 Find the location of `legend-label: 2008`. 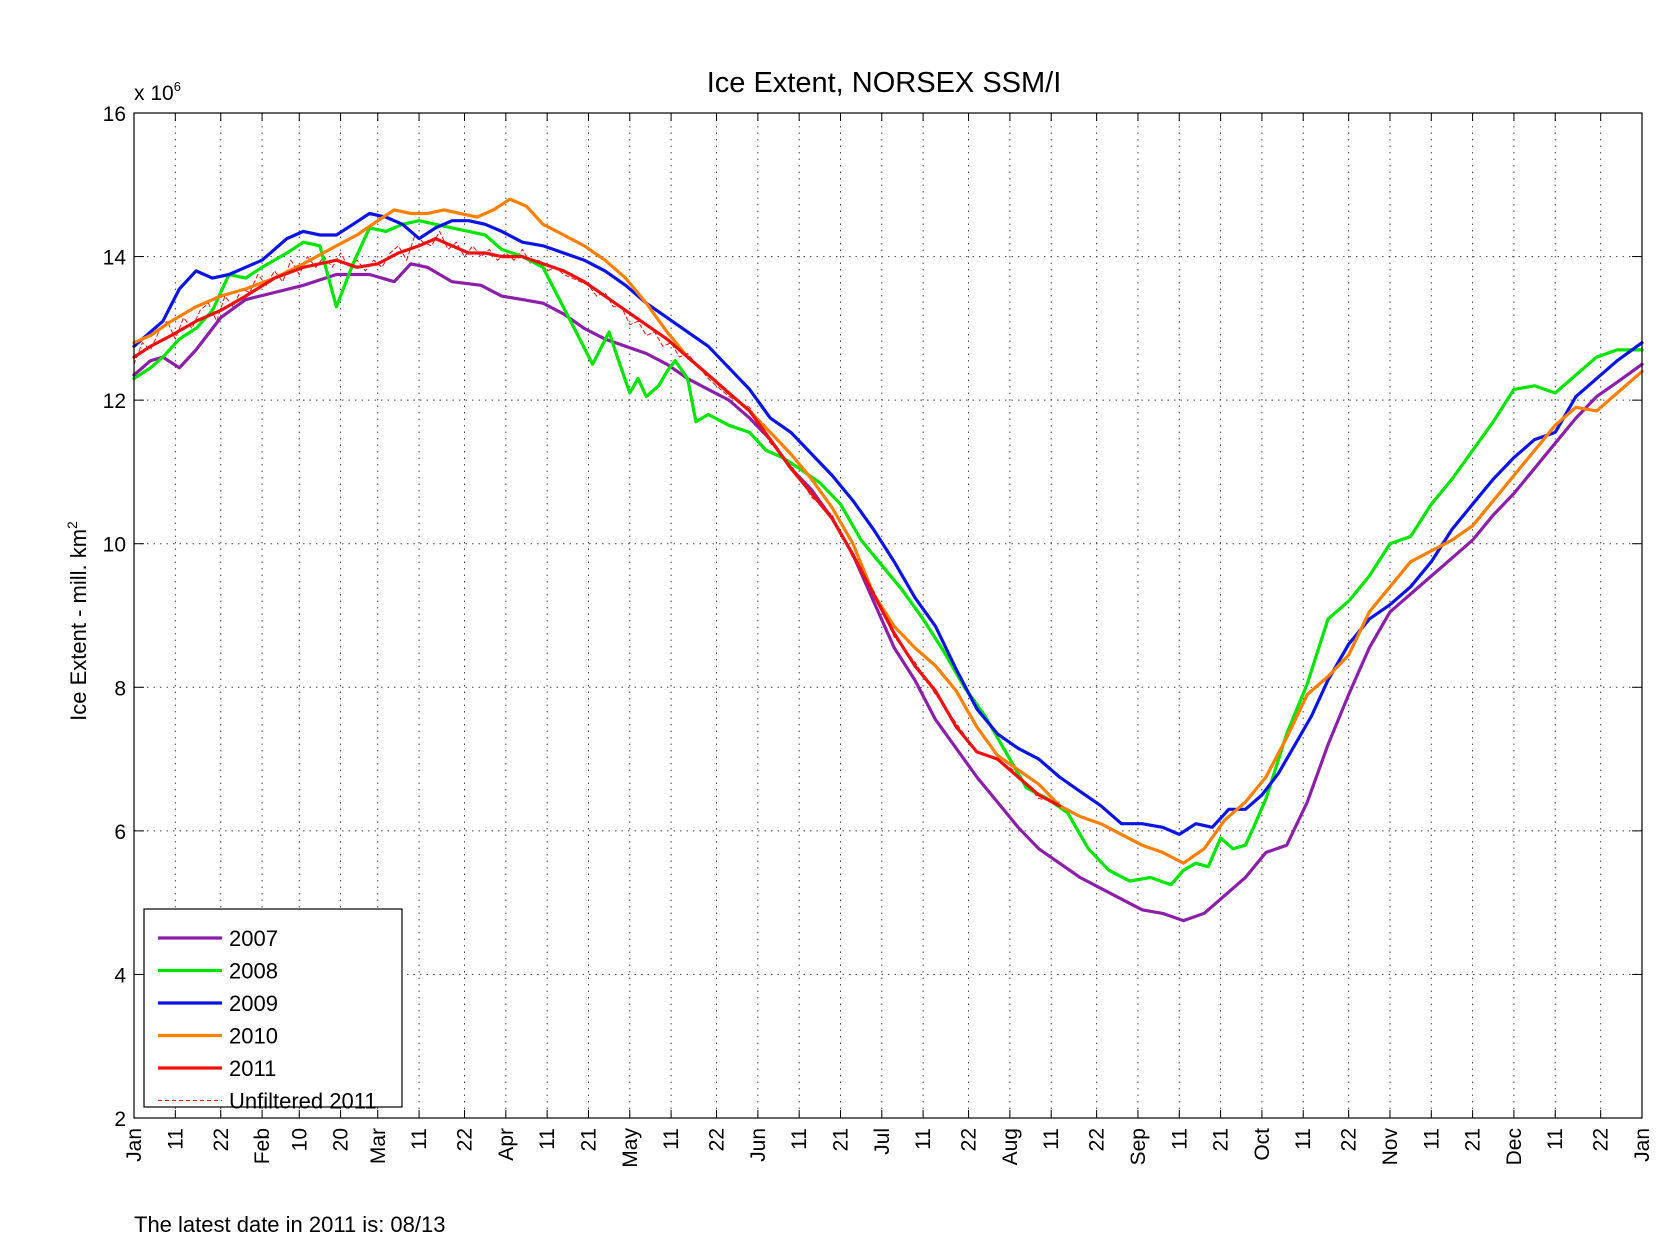

legend-label: 2008 is located at coordinates (253, 971).